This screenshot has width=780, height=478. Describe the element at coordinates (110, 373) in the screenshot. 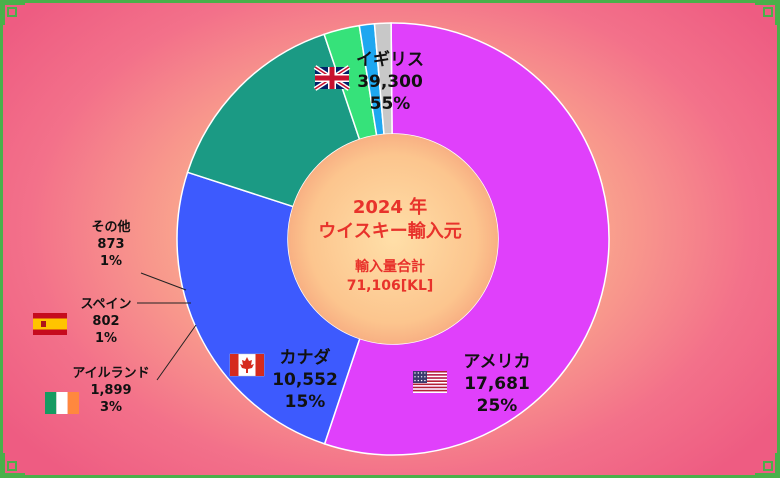

I see `slice-label-name: アイルランド` at that location.